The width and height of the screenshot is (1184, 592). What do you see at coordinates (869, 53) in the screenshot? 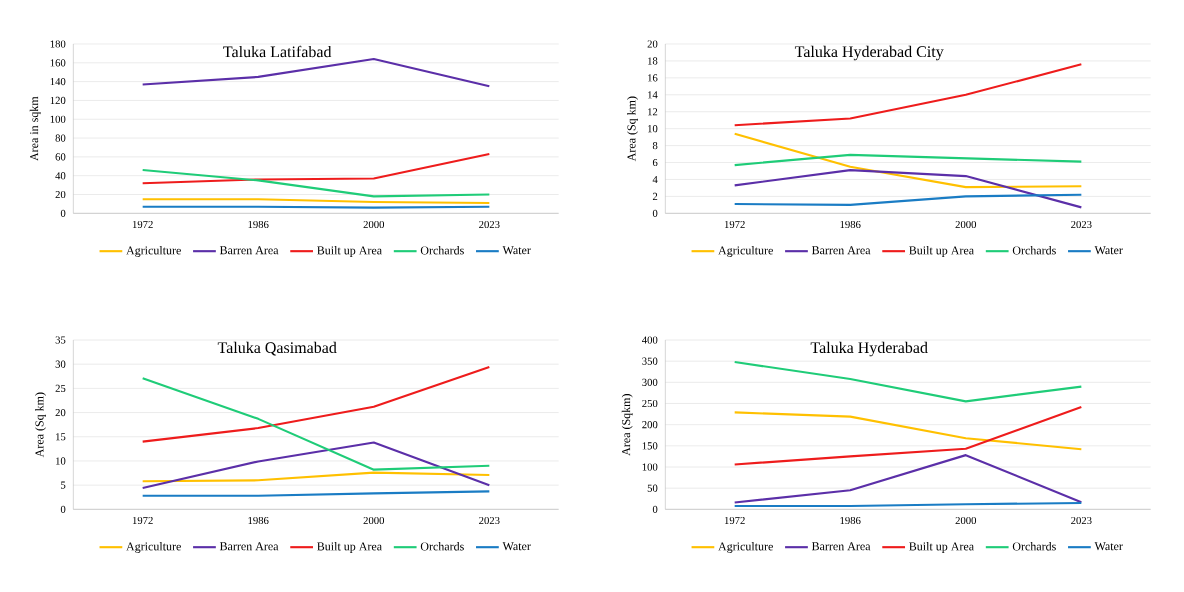
I see `chart-title: Taluka Hyderabad City` at bounding box center [869, 53].